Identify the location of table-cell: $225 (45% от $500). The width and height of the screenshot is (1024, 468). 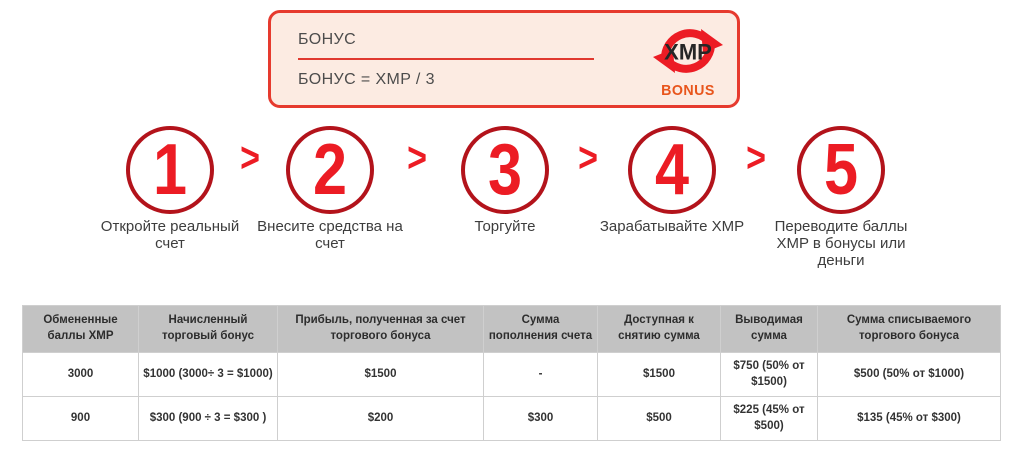
(769, 418).